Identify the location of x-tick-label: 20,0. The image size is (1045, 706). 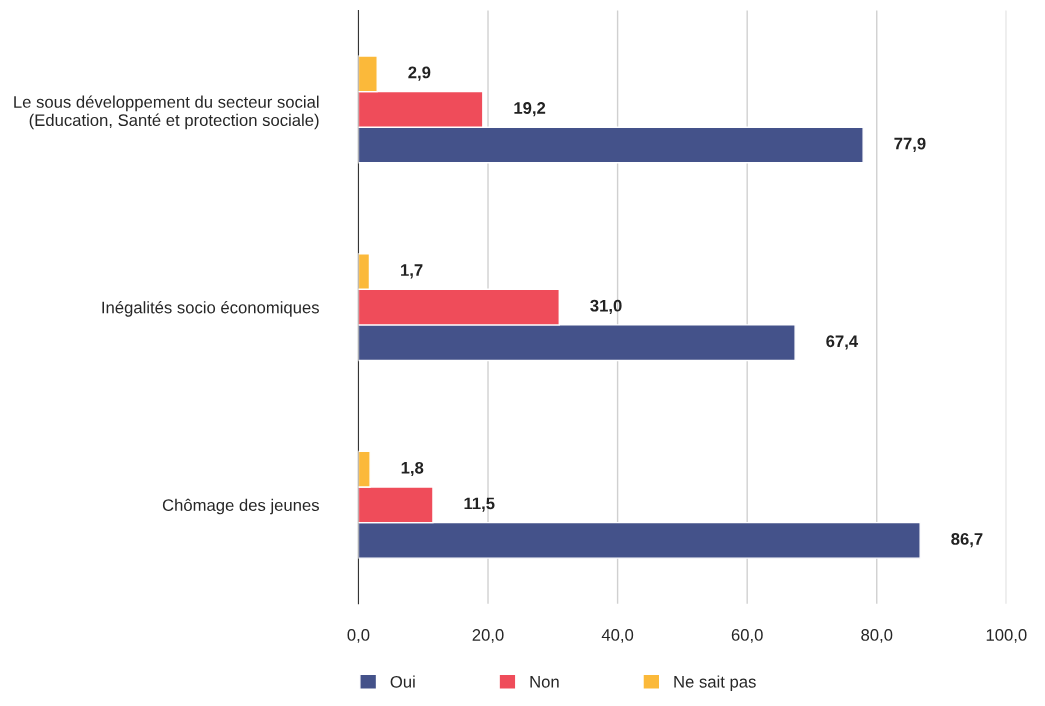
(488, 636).